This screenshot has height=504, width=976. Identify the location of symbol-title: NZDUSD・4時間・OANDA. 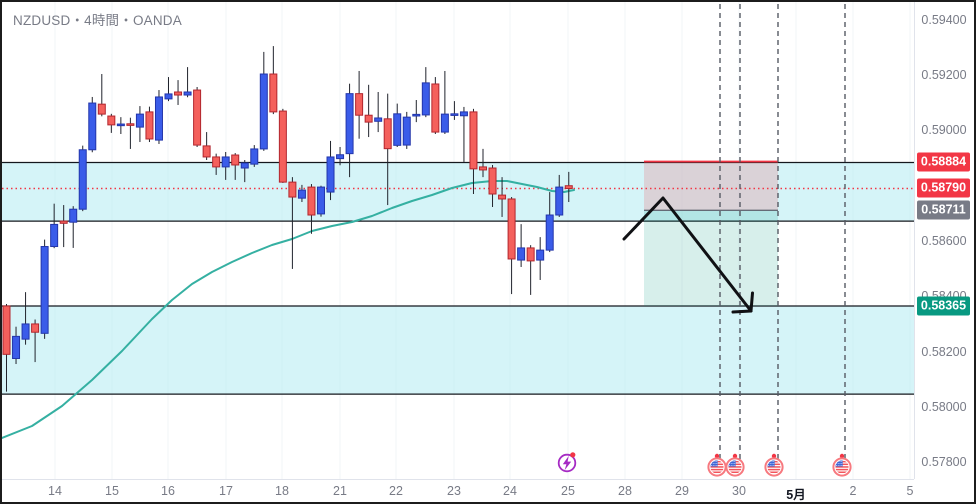
(97, 20).